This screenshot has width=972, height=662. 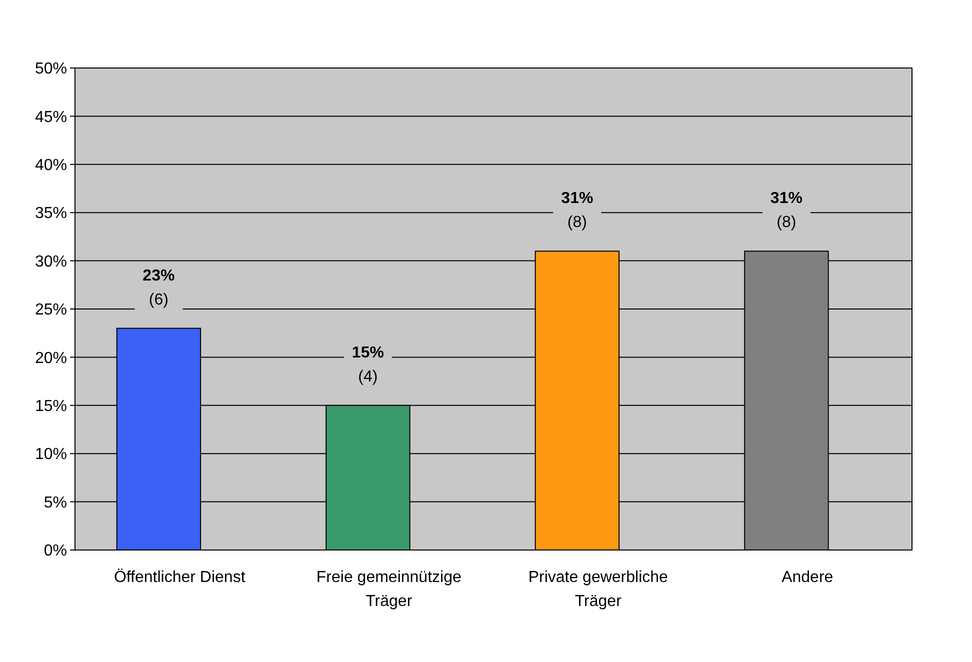 I want to click on y-tick-label: 10%, so click(x=50, y=455).